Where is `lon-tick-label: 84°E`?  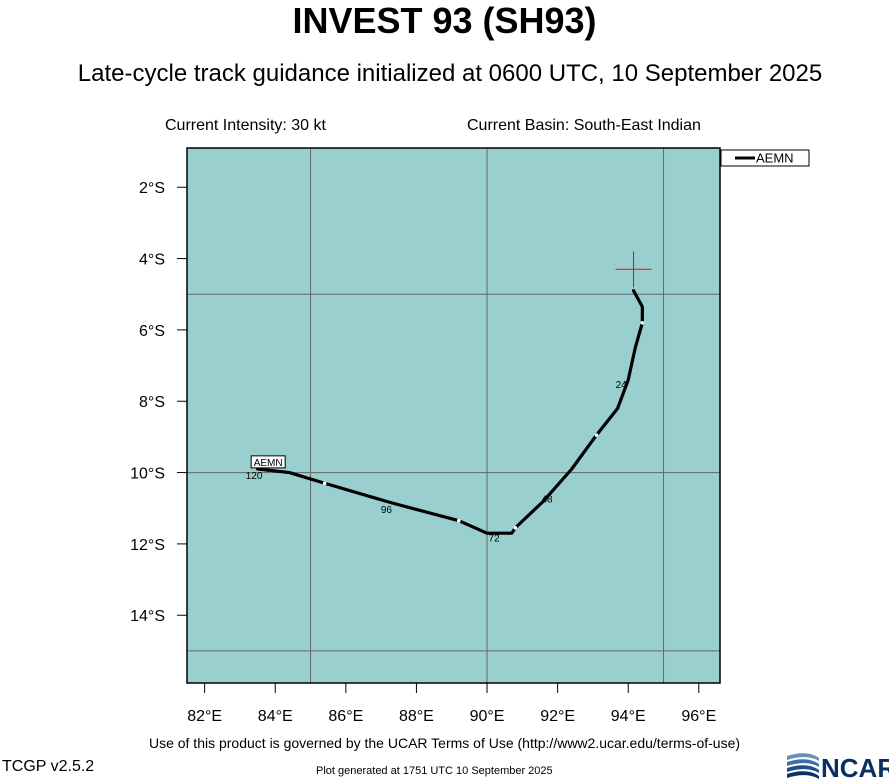
lon-tick-label: 84°E is located at coordinates (275, 716).